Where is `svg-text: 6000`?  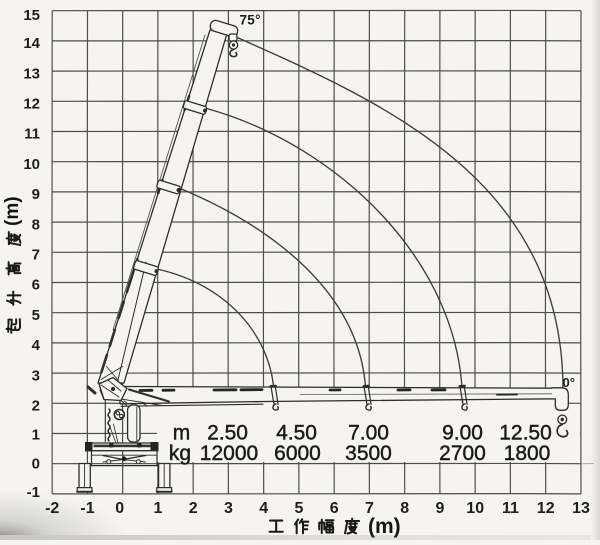
svg-text: 6000 is located at coordinates (297, 453).